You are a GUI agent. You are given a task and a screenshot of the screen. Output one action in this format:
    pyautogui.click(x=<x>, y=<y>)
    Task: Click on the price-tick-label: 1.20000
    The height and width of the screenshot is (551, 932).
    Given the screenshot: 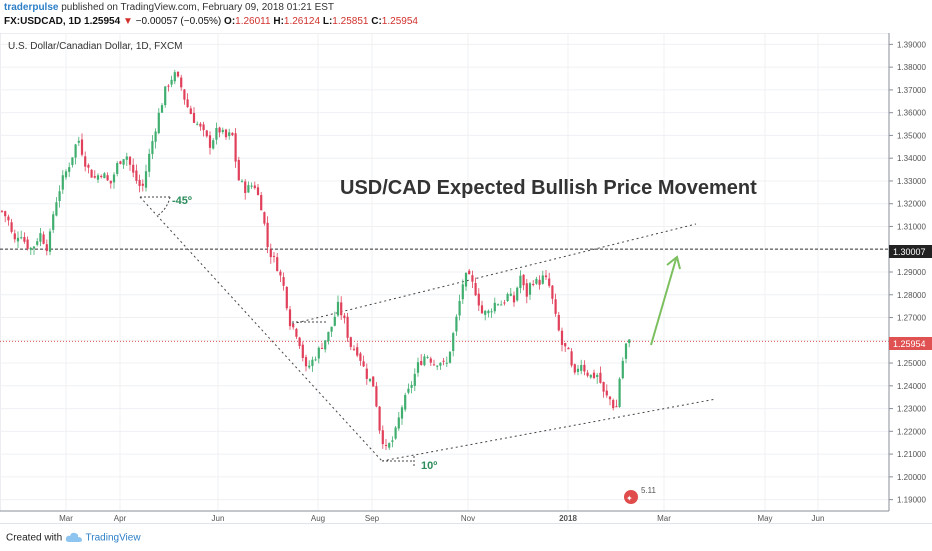 What is the action you would take?
    pyautogui.click(x=911, y=477)
    